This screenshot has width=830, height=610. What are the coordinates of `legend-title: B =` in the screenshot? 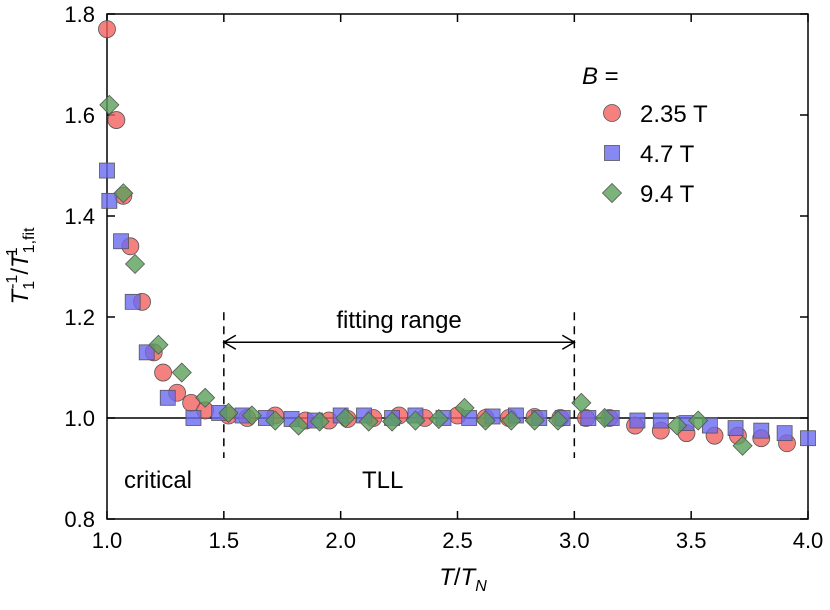 It's located at (600, 76).